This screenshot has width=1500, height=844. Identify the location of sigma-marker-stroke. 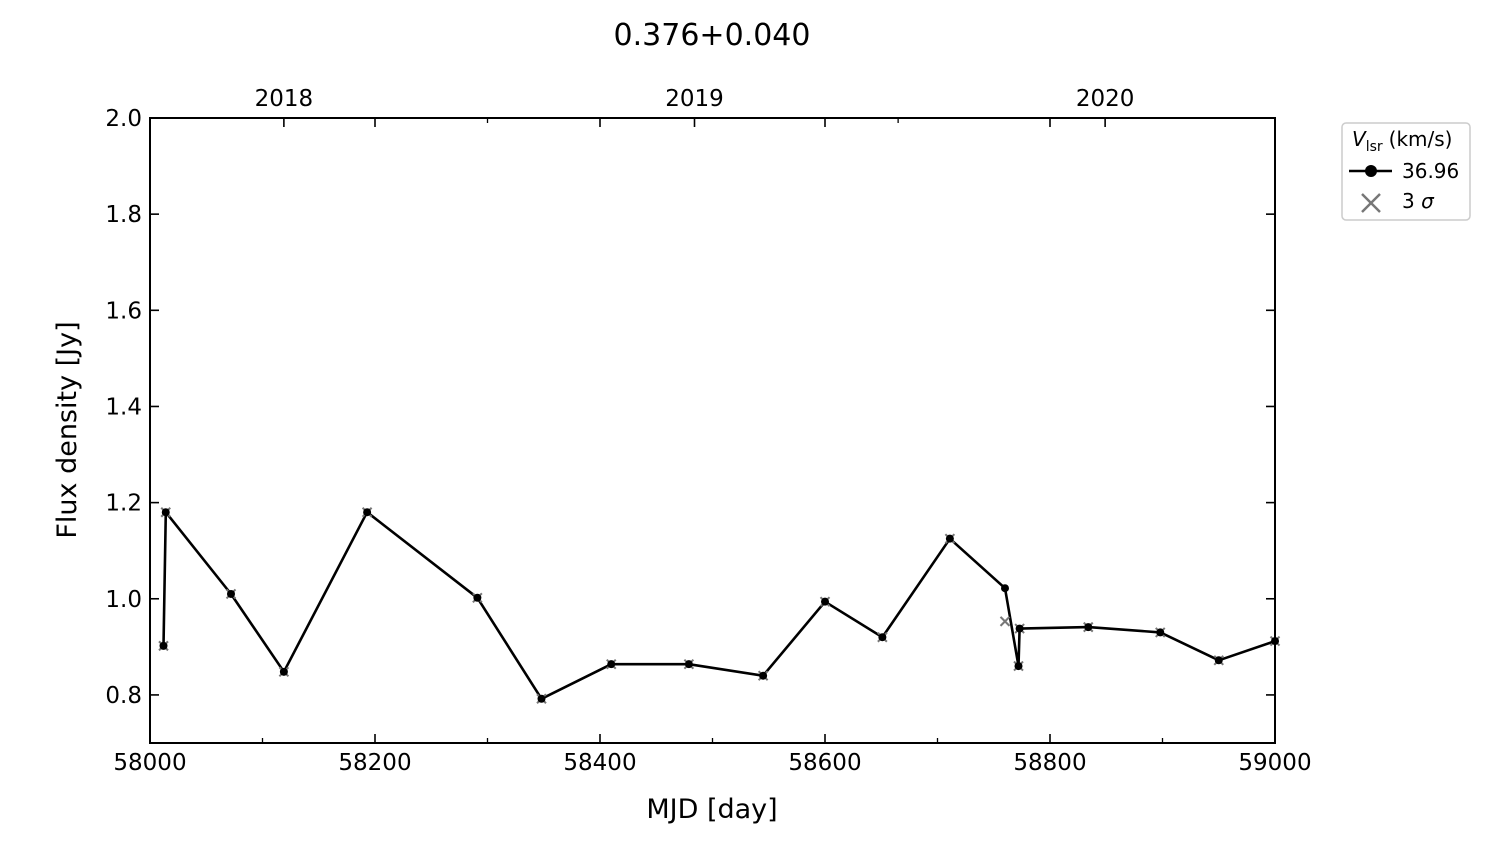
(1005, 621).